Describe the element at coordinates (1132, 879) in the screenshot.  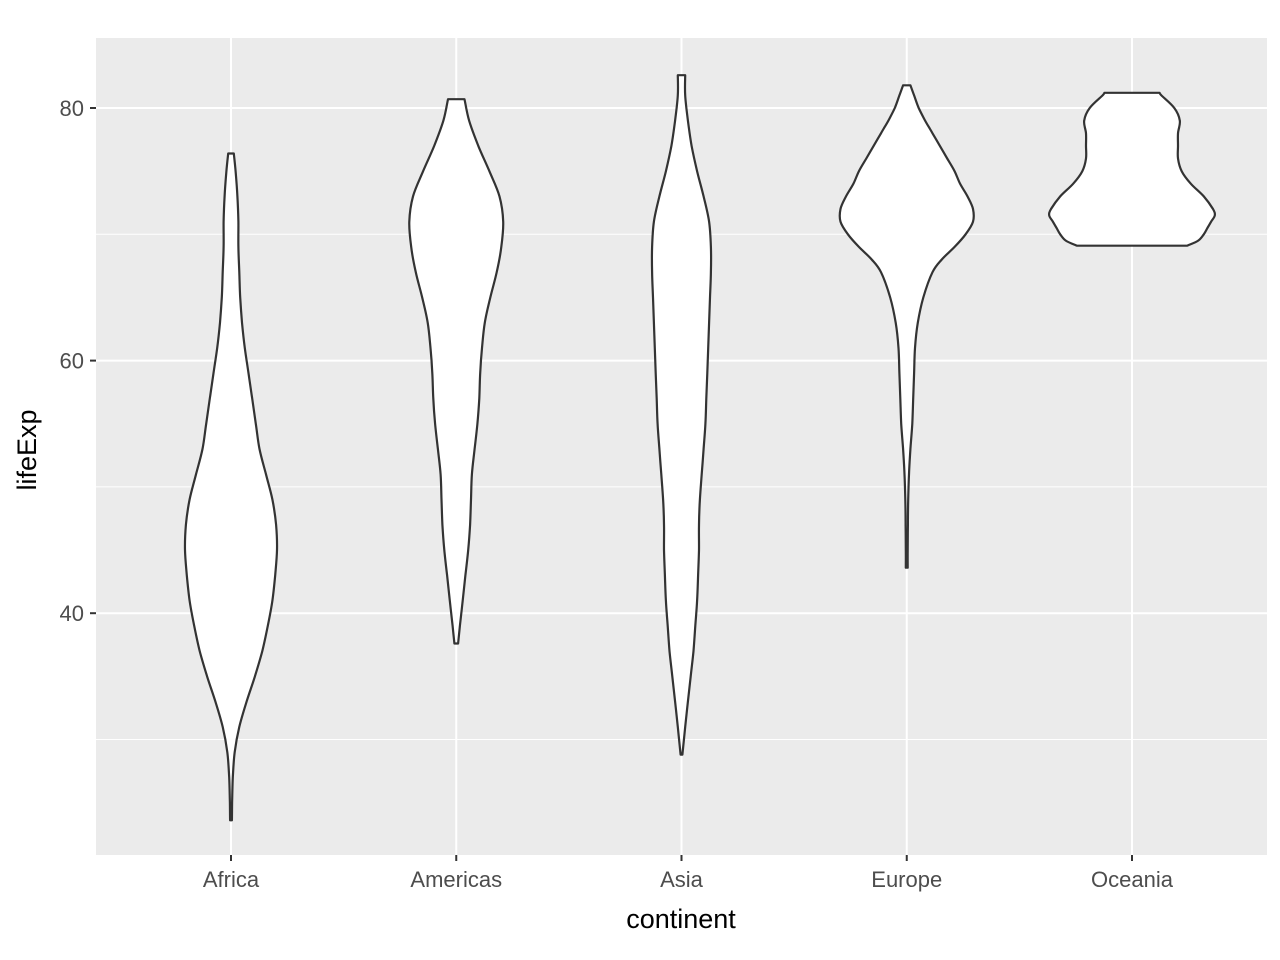
I see `x-tick-label: Oceania` at that location.